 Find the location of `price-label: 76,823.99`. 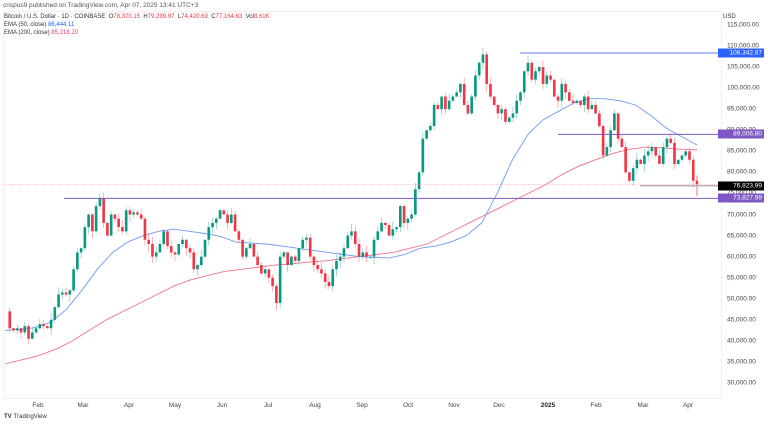

price-label: 76,823.99 is located at coordinates (741, 186).